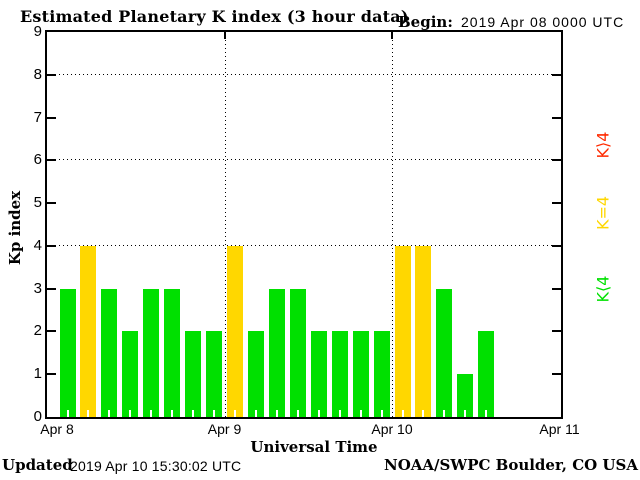 The image size is (640, 480). What do you see at coordinates (37, 160) in the screenshot?
I see `y-tick-label: 6` at bounding box center [37, 160].